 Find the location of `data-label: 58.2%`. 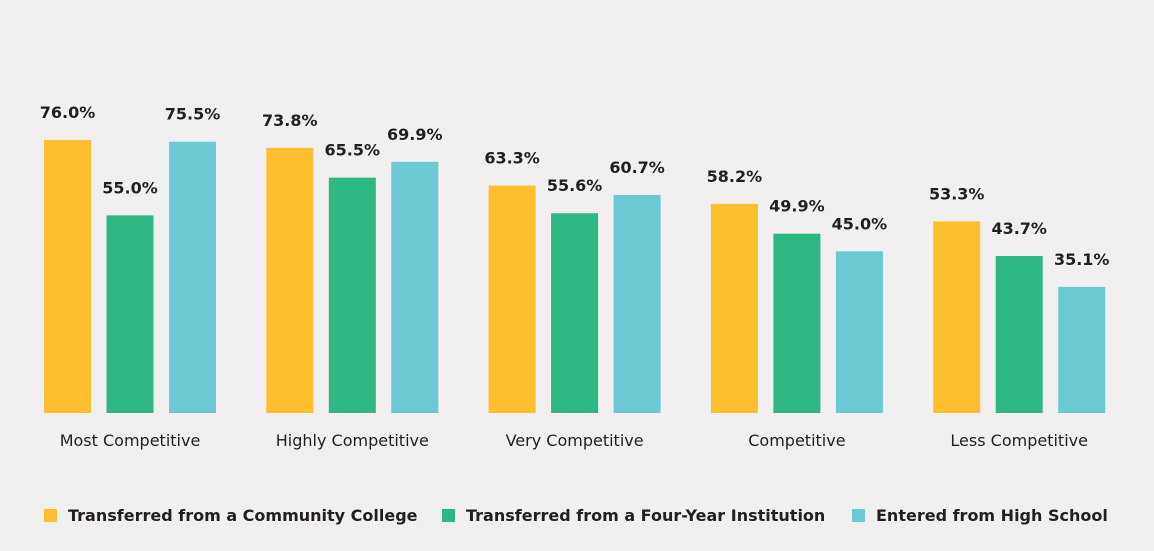

data-label: 58.2% is located at coordinates (735, 176).